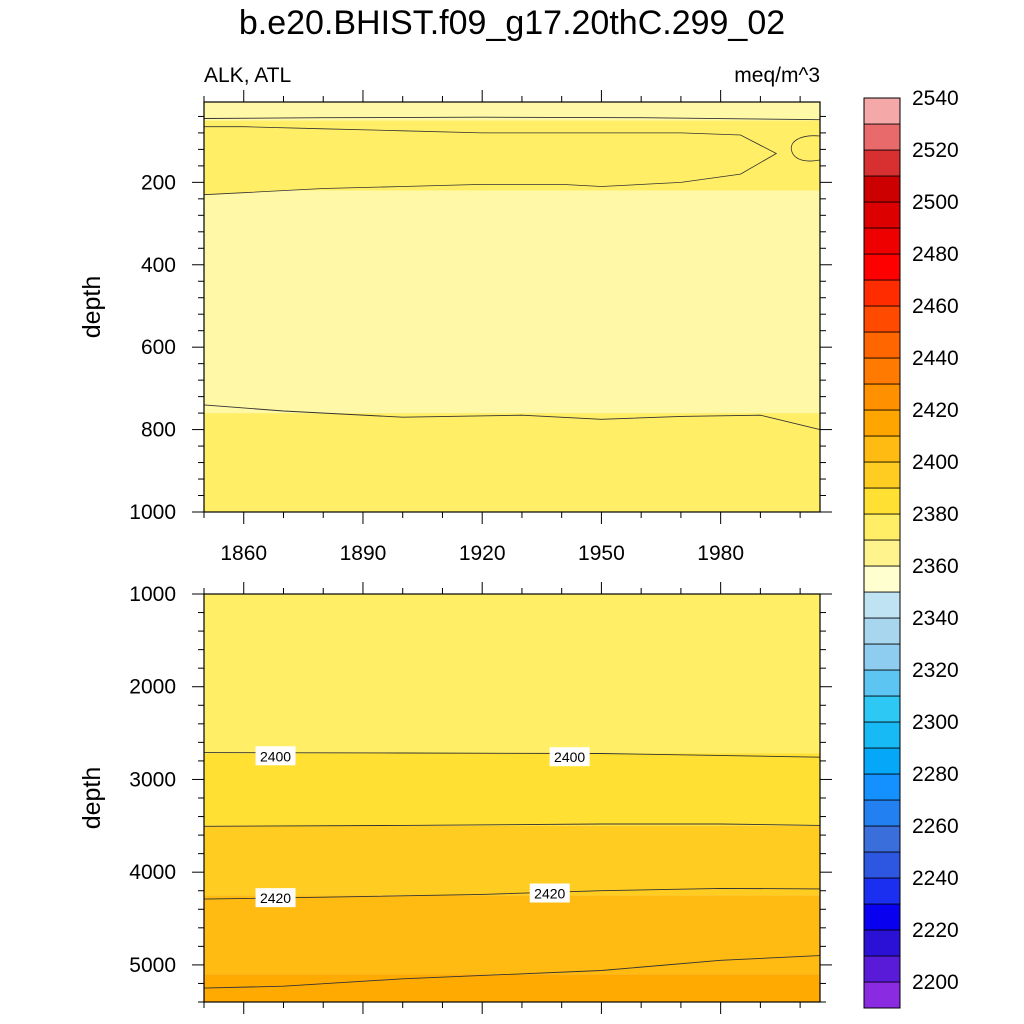  I want to click on colorbar-label: 2300, so click(935, 722).